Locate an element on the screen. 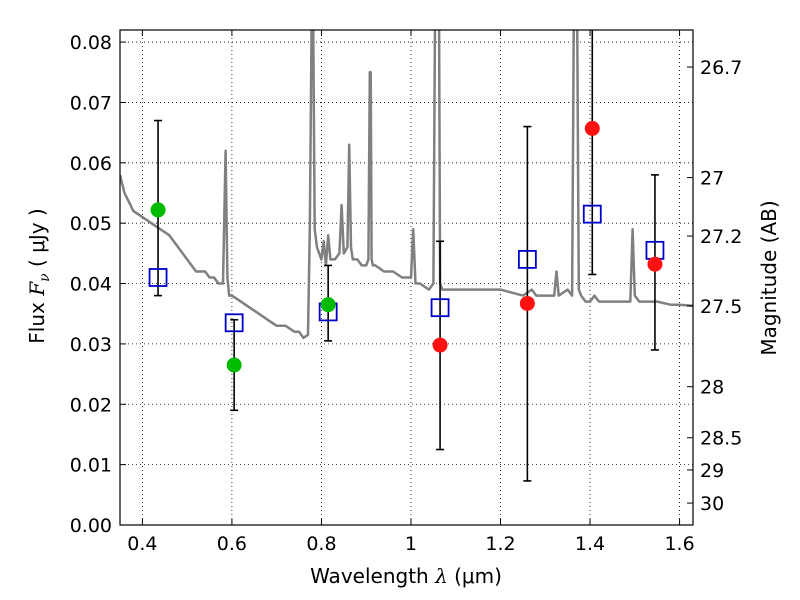 The width and height of the screenshot is (800, 600). x-tick-label: 0.6 is located at coordinates (232, 544).